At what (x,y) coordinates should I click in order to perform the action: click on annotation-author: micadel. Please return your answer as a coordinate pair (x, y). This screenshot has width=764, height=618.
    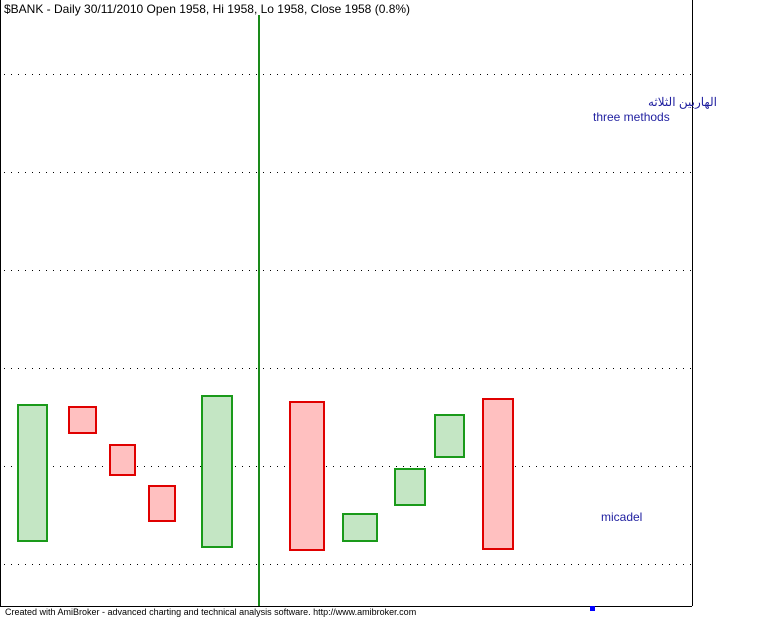
    Looking at the image, I should click on (621, 517).